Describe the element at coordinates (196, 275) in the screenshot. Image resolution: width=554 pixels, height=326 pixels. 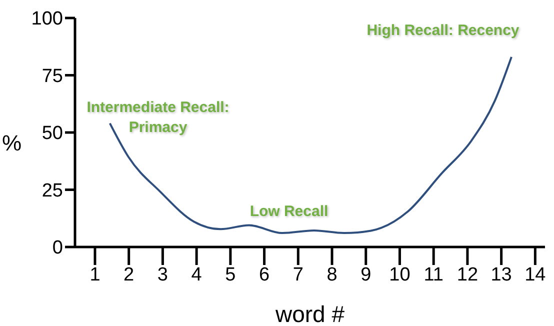
I see `x-tick-label: 4` at that location.